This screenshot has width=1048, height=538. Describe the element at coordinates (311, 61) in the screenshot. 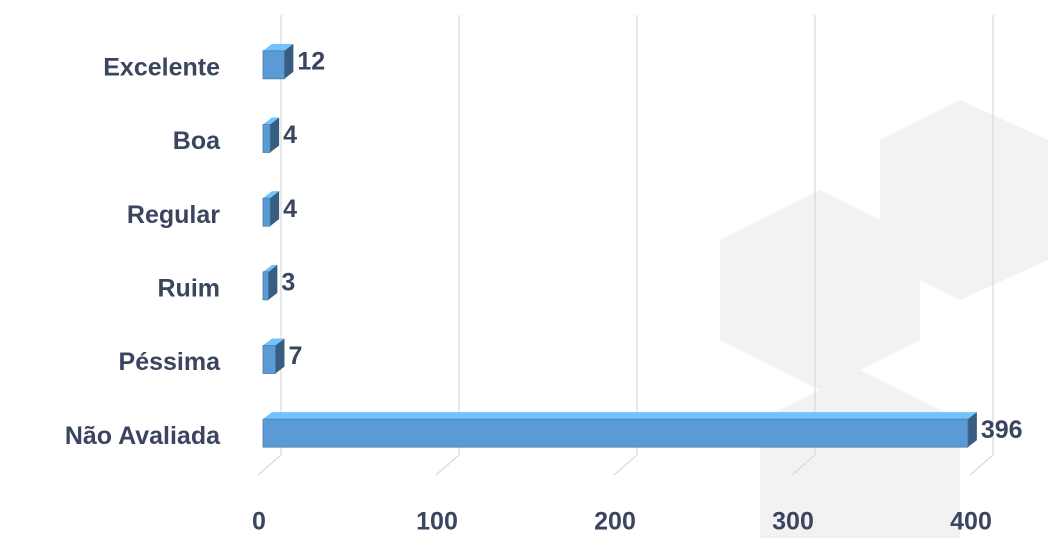

I see `value-label: 12` at that location.